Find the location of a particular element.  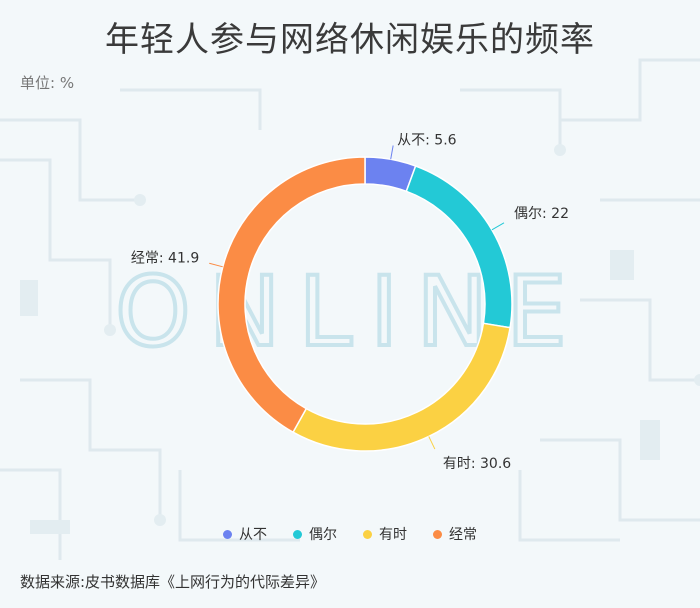

slice-label-2: 有时: 30.6 is located at coordinates (477, 464).